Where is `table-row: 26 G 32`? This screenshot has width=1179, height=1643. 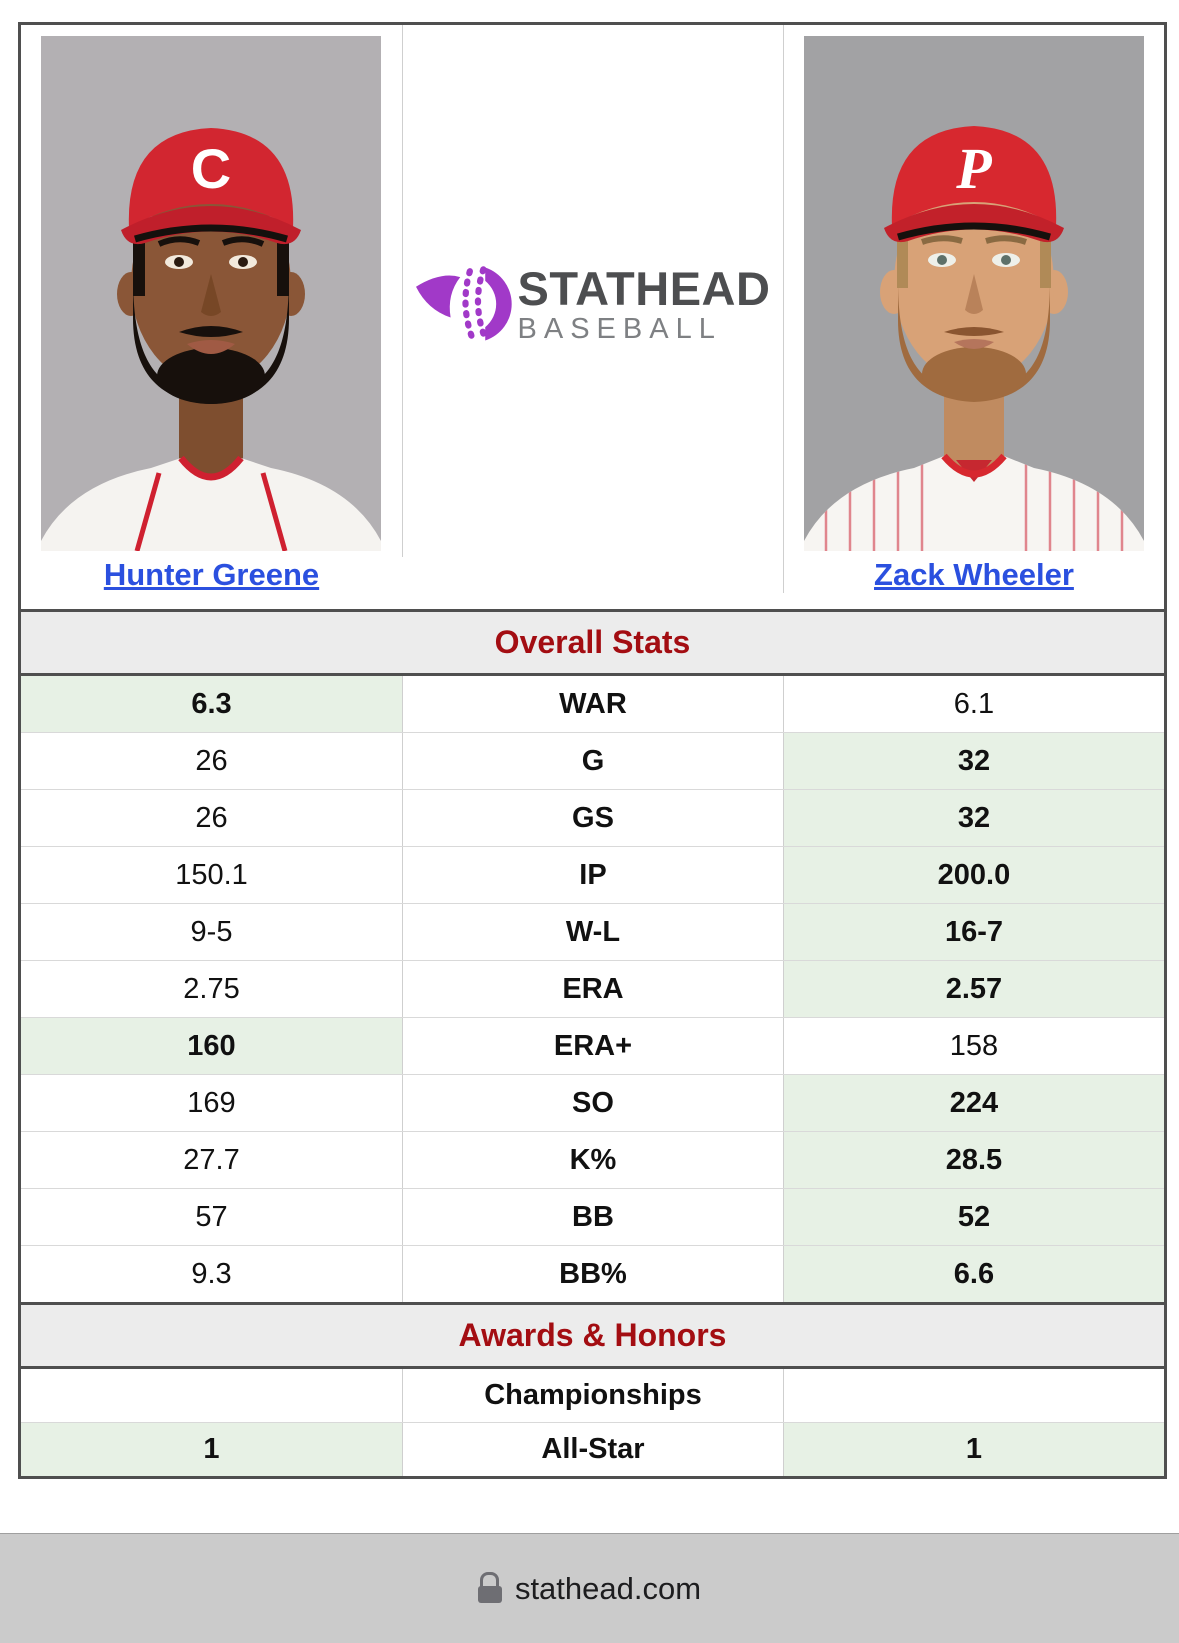
table-row: 26 G 32 is located at coordinates (592, 760).